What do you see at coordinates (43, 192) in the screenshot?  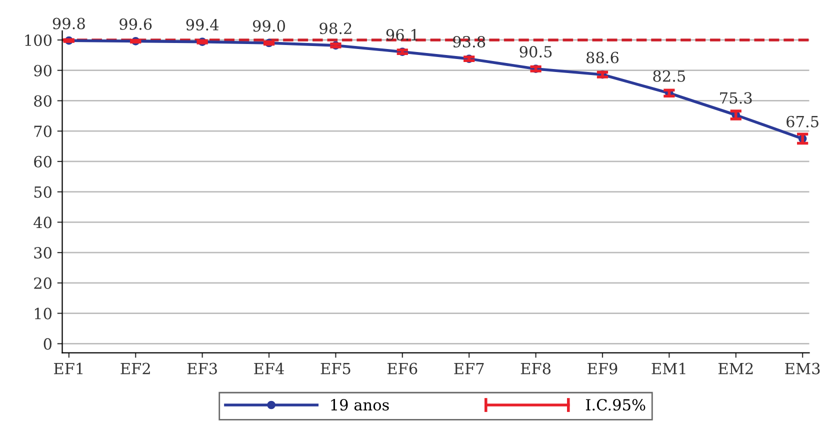 I see `y-tick-label: 50` at bounding box center [43, 192].